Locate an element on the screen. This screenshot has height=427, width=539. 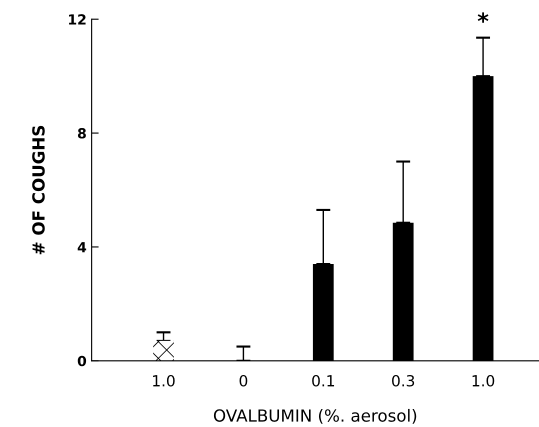
x-axis-title: OVALBUMIN (%. aerosol) is located at coordinates (315, 416).